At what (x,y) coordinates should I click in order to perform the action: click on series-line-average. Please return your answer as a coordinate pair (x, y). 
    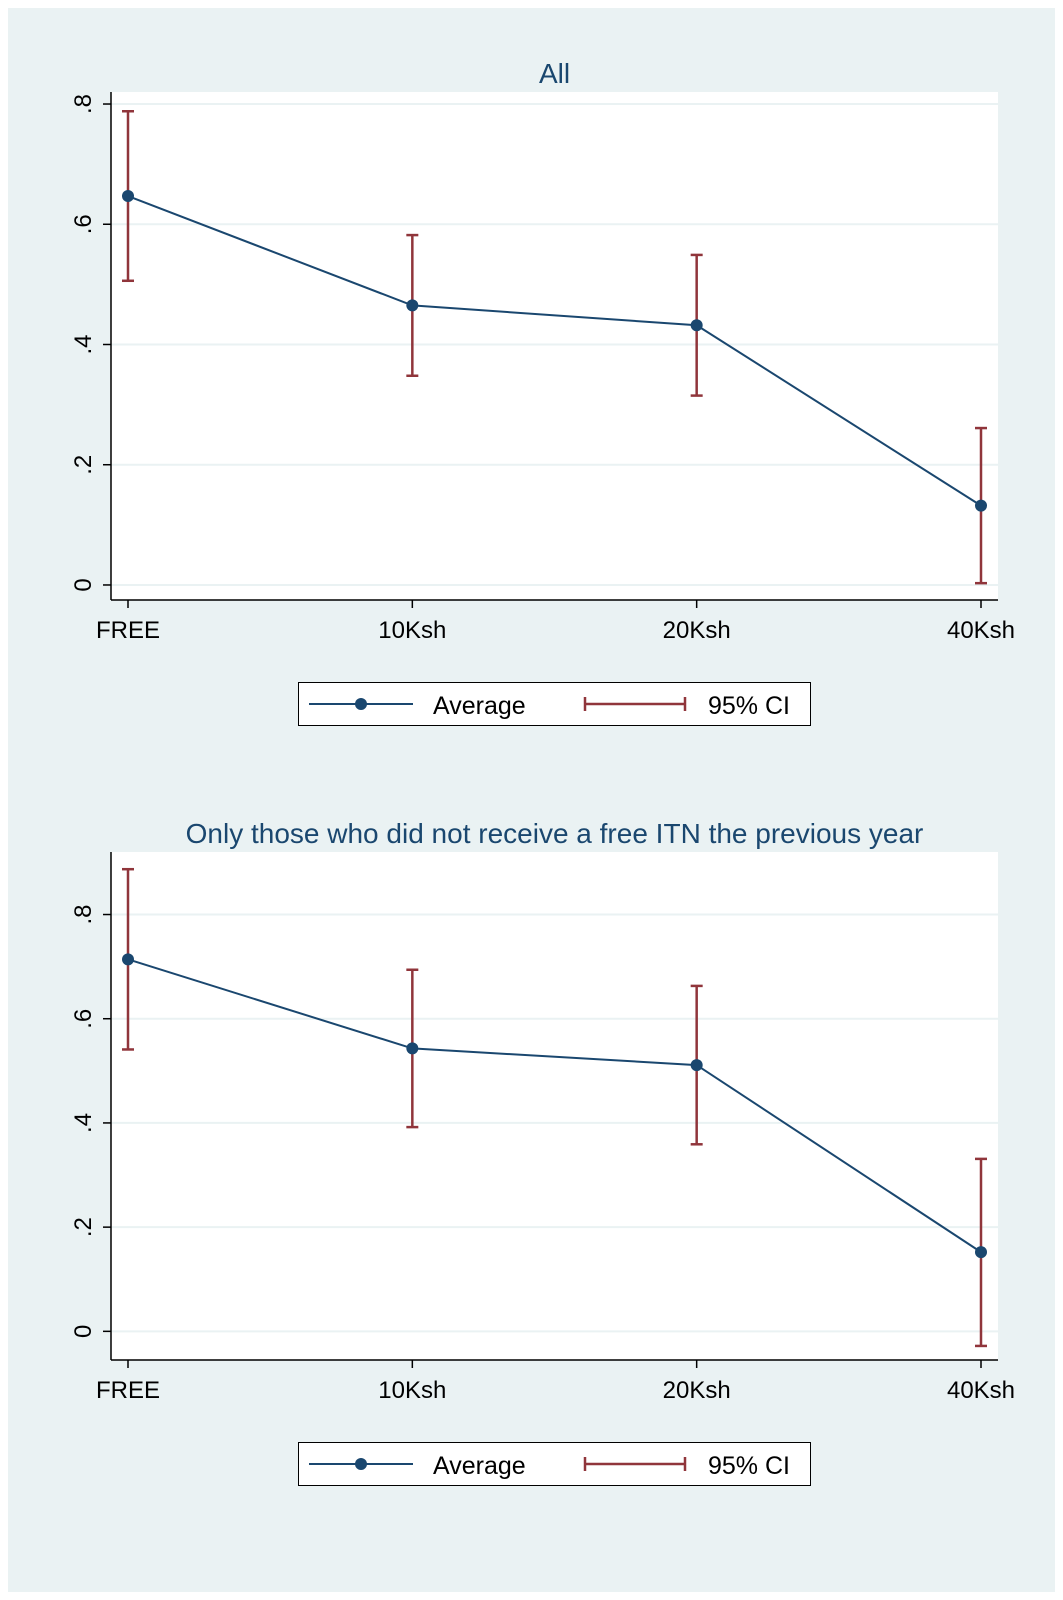
    Looking at the image, I should click on (554, 1105).